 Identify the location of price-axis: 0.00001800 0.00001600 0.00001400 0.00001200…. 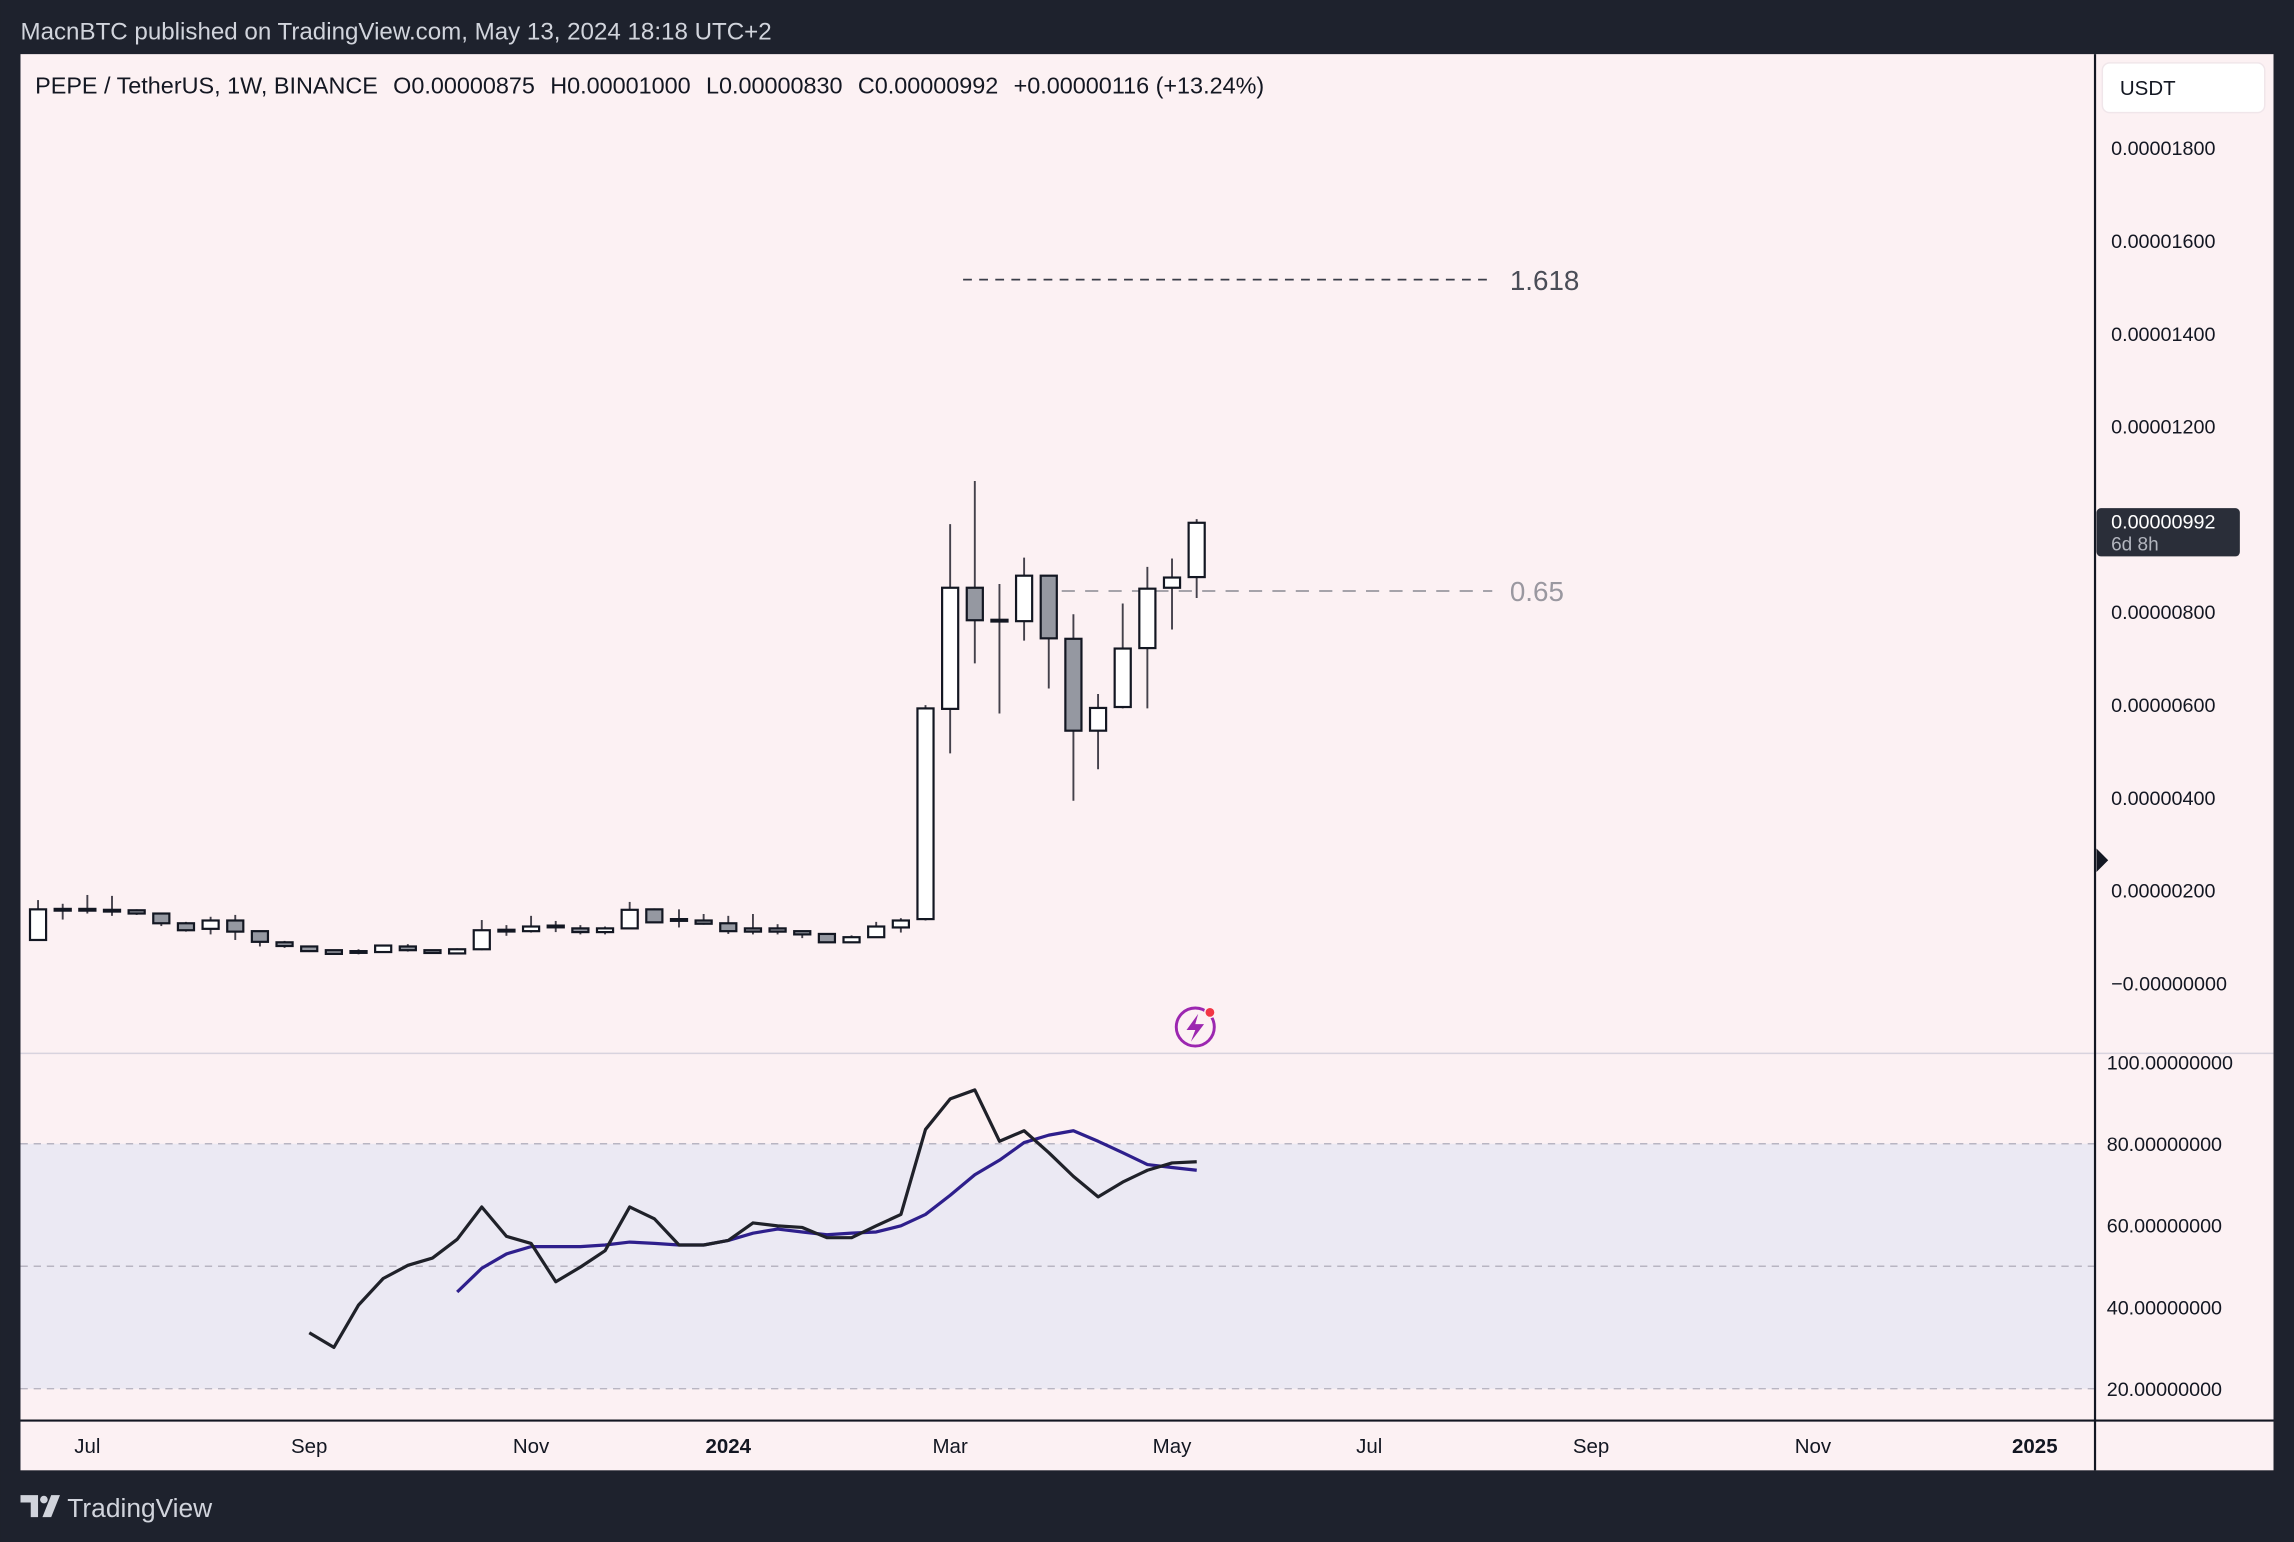
(2169, 566).